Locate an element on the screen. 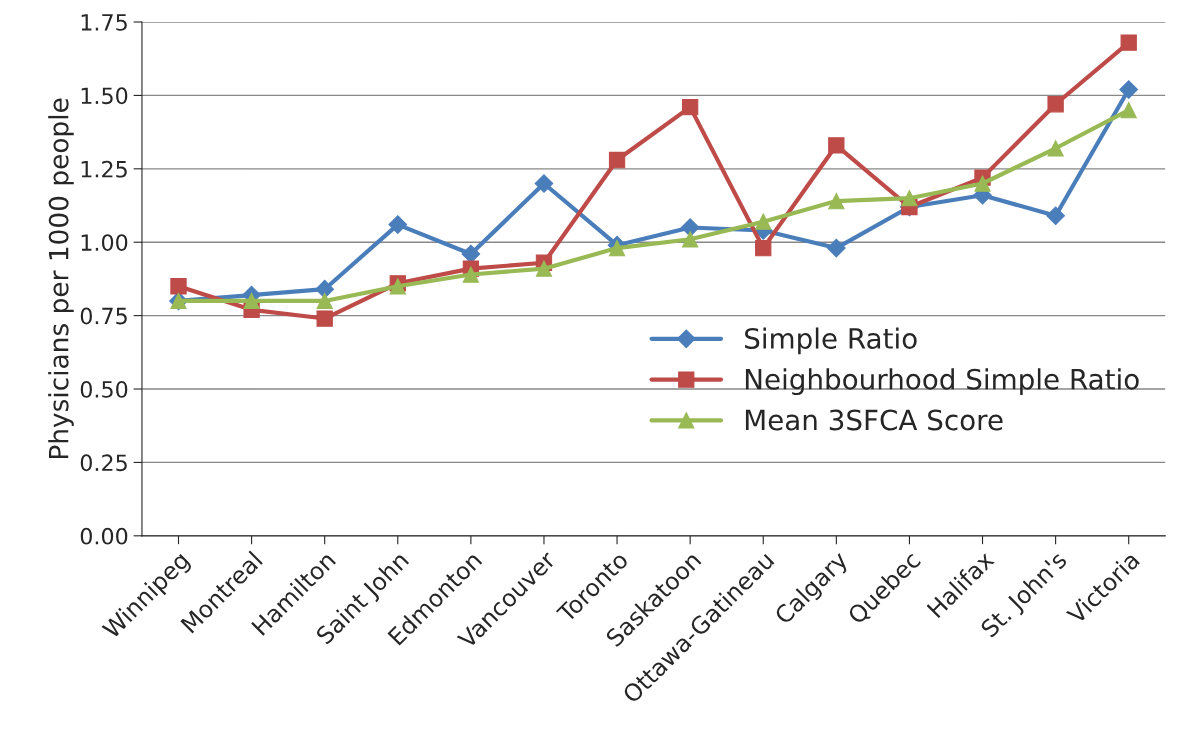 This screenshot has width=1183, height=734. legend-label: Simple Ratio is located at coordinates (831, 341).